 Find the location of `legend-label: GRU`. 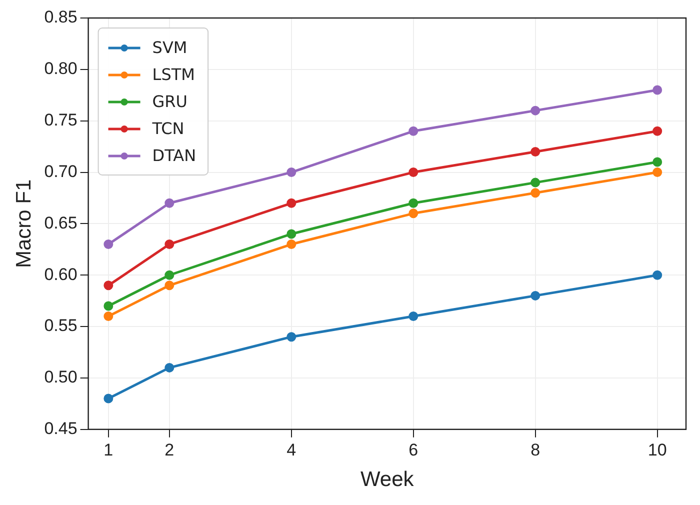

legend-label: GRU is located at coordinates (170, 102).